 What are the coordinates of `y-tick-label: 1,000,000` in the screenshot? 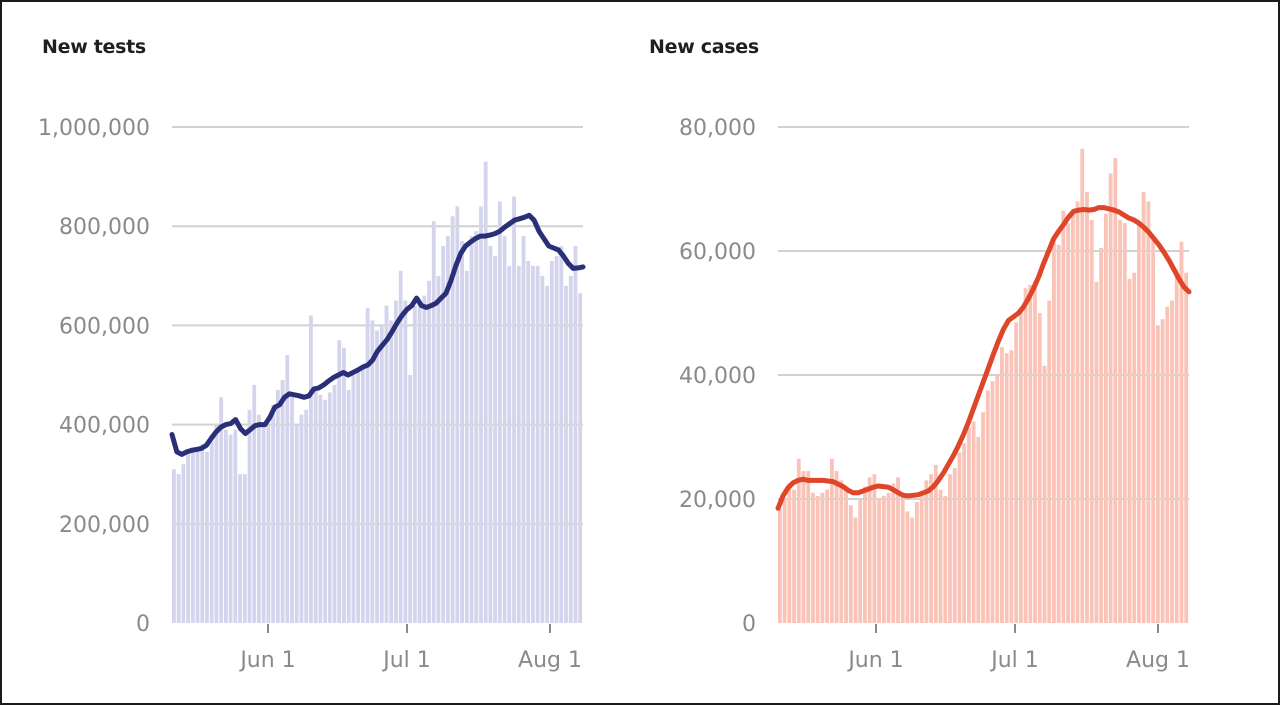 It's located at (94, 128).